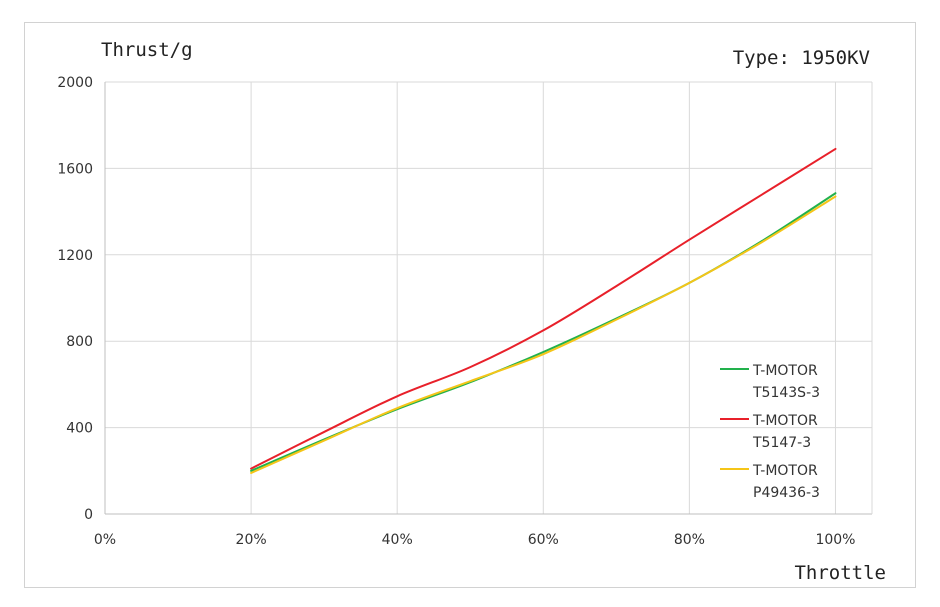 The width and height of the screenshot is (940, 607). What do you see at coordinates (79, 429) in the screenshot?
I see `y-tick-label: 400` at bounding box center [79, 429].